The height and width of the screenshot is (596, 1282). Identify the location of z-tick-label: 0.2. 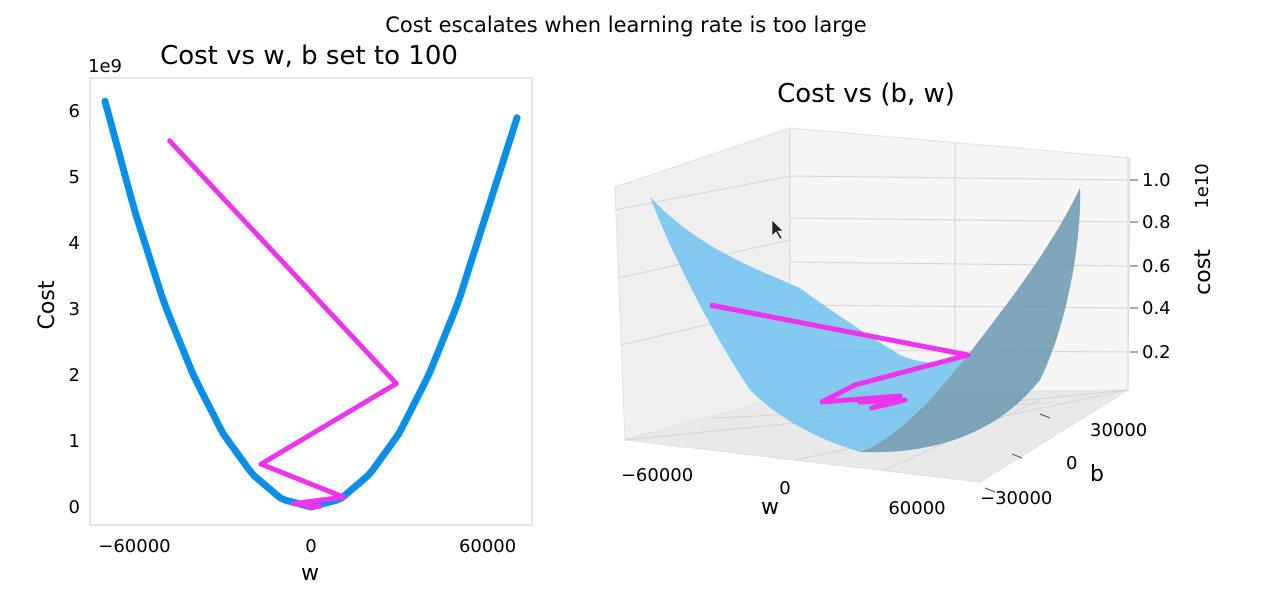
(1156, 352).